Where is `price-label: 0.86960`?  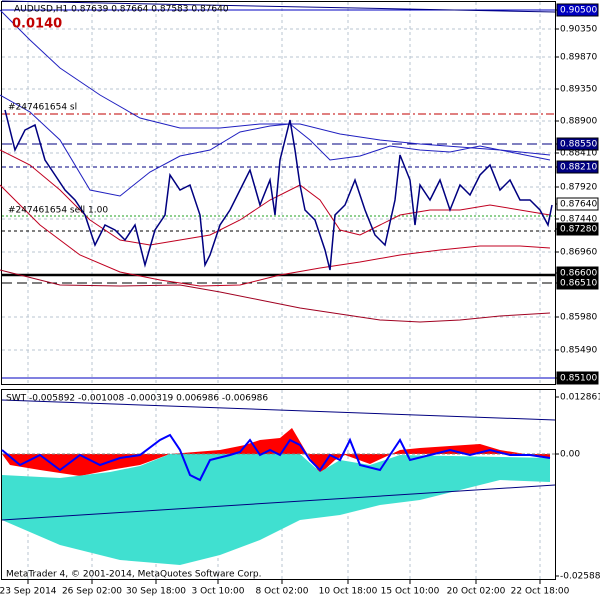 price-label: 0.86960 is located at coordinates (578, 253).